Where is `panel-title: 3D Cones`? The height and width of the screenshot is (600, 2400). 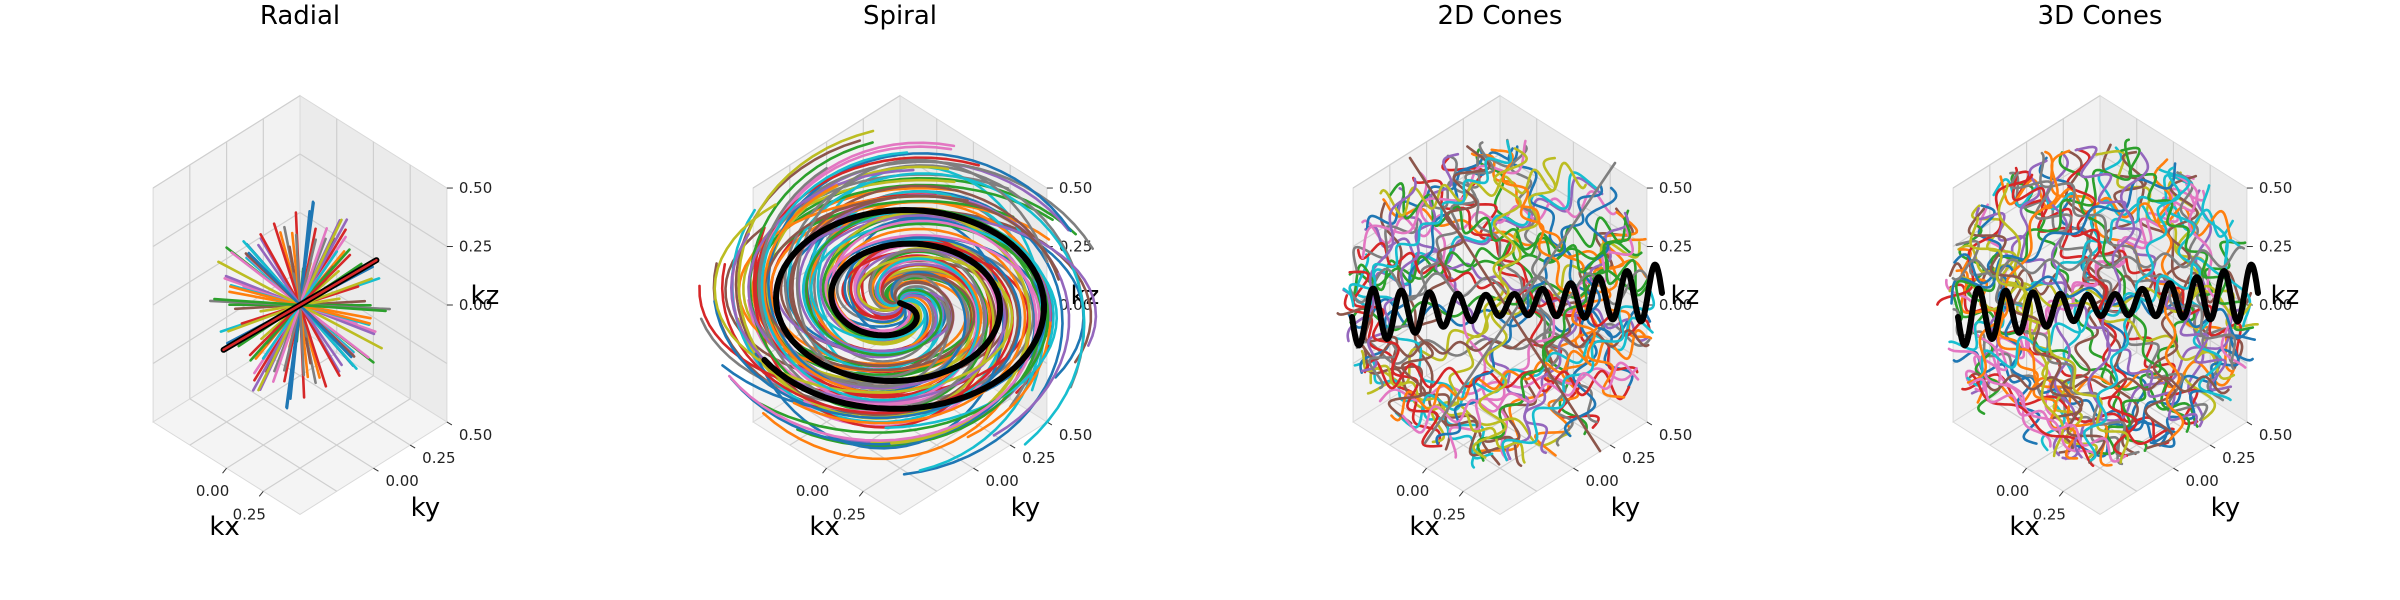 panel-title: 3D Cones is located at coordinates (2100, 16).